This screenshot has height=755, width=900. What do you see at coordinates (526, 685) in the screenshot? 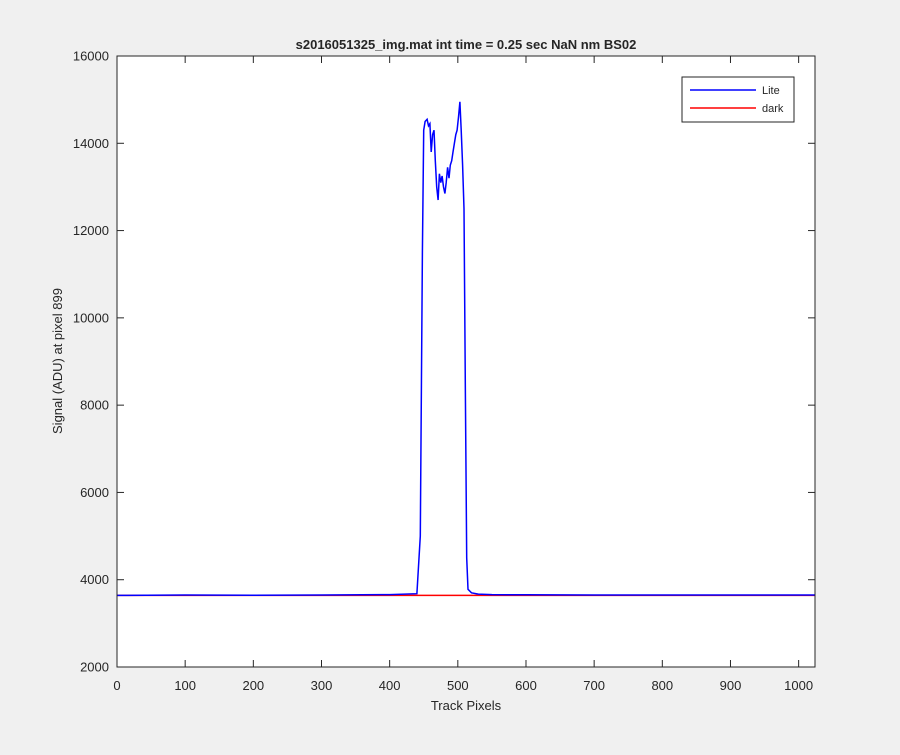
I see `x-tick-label: 600` at bounding box center [526, 685].